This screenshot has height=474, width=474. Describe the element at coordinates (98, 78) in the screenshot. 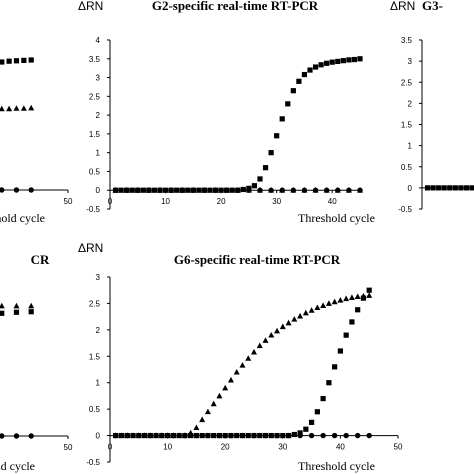

I see `y-tick-label: 3` at that location.